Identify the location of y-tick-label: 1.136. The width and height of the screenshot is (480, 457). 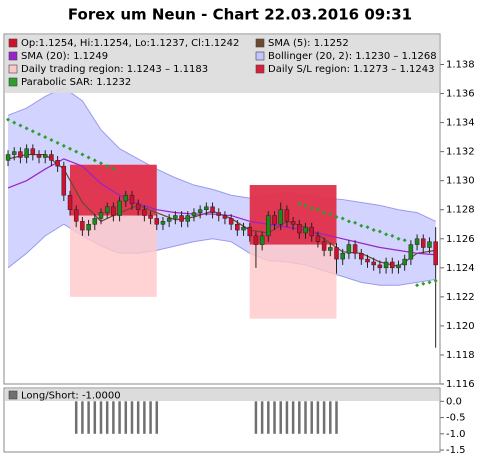
(460, 94).